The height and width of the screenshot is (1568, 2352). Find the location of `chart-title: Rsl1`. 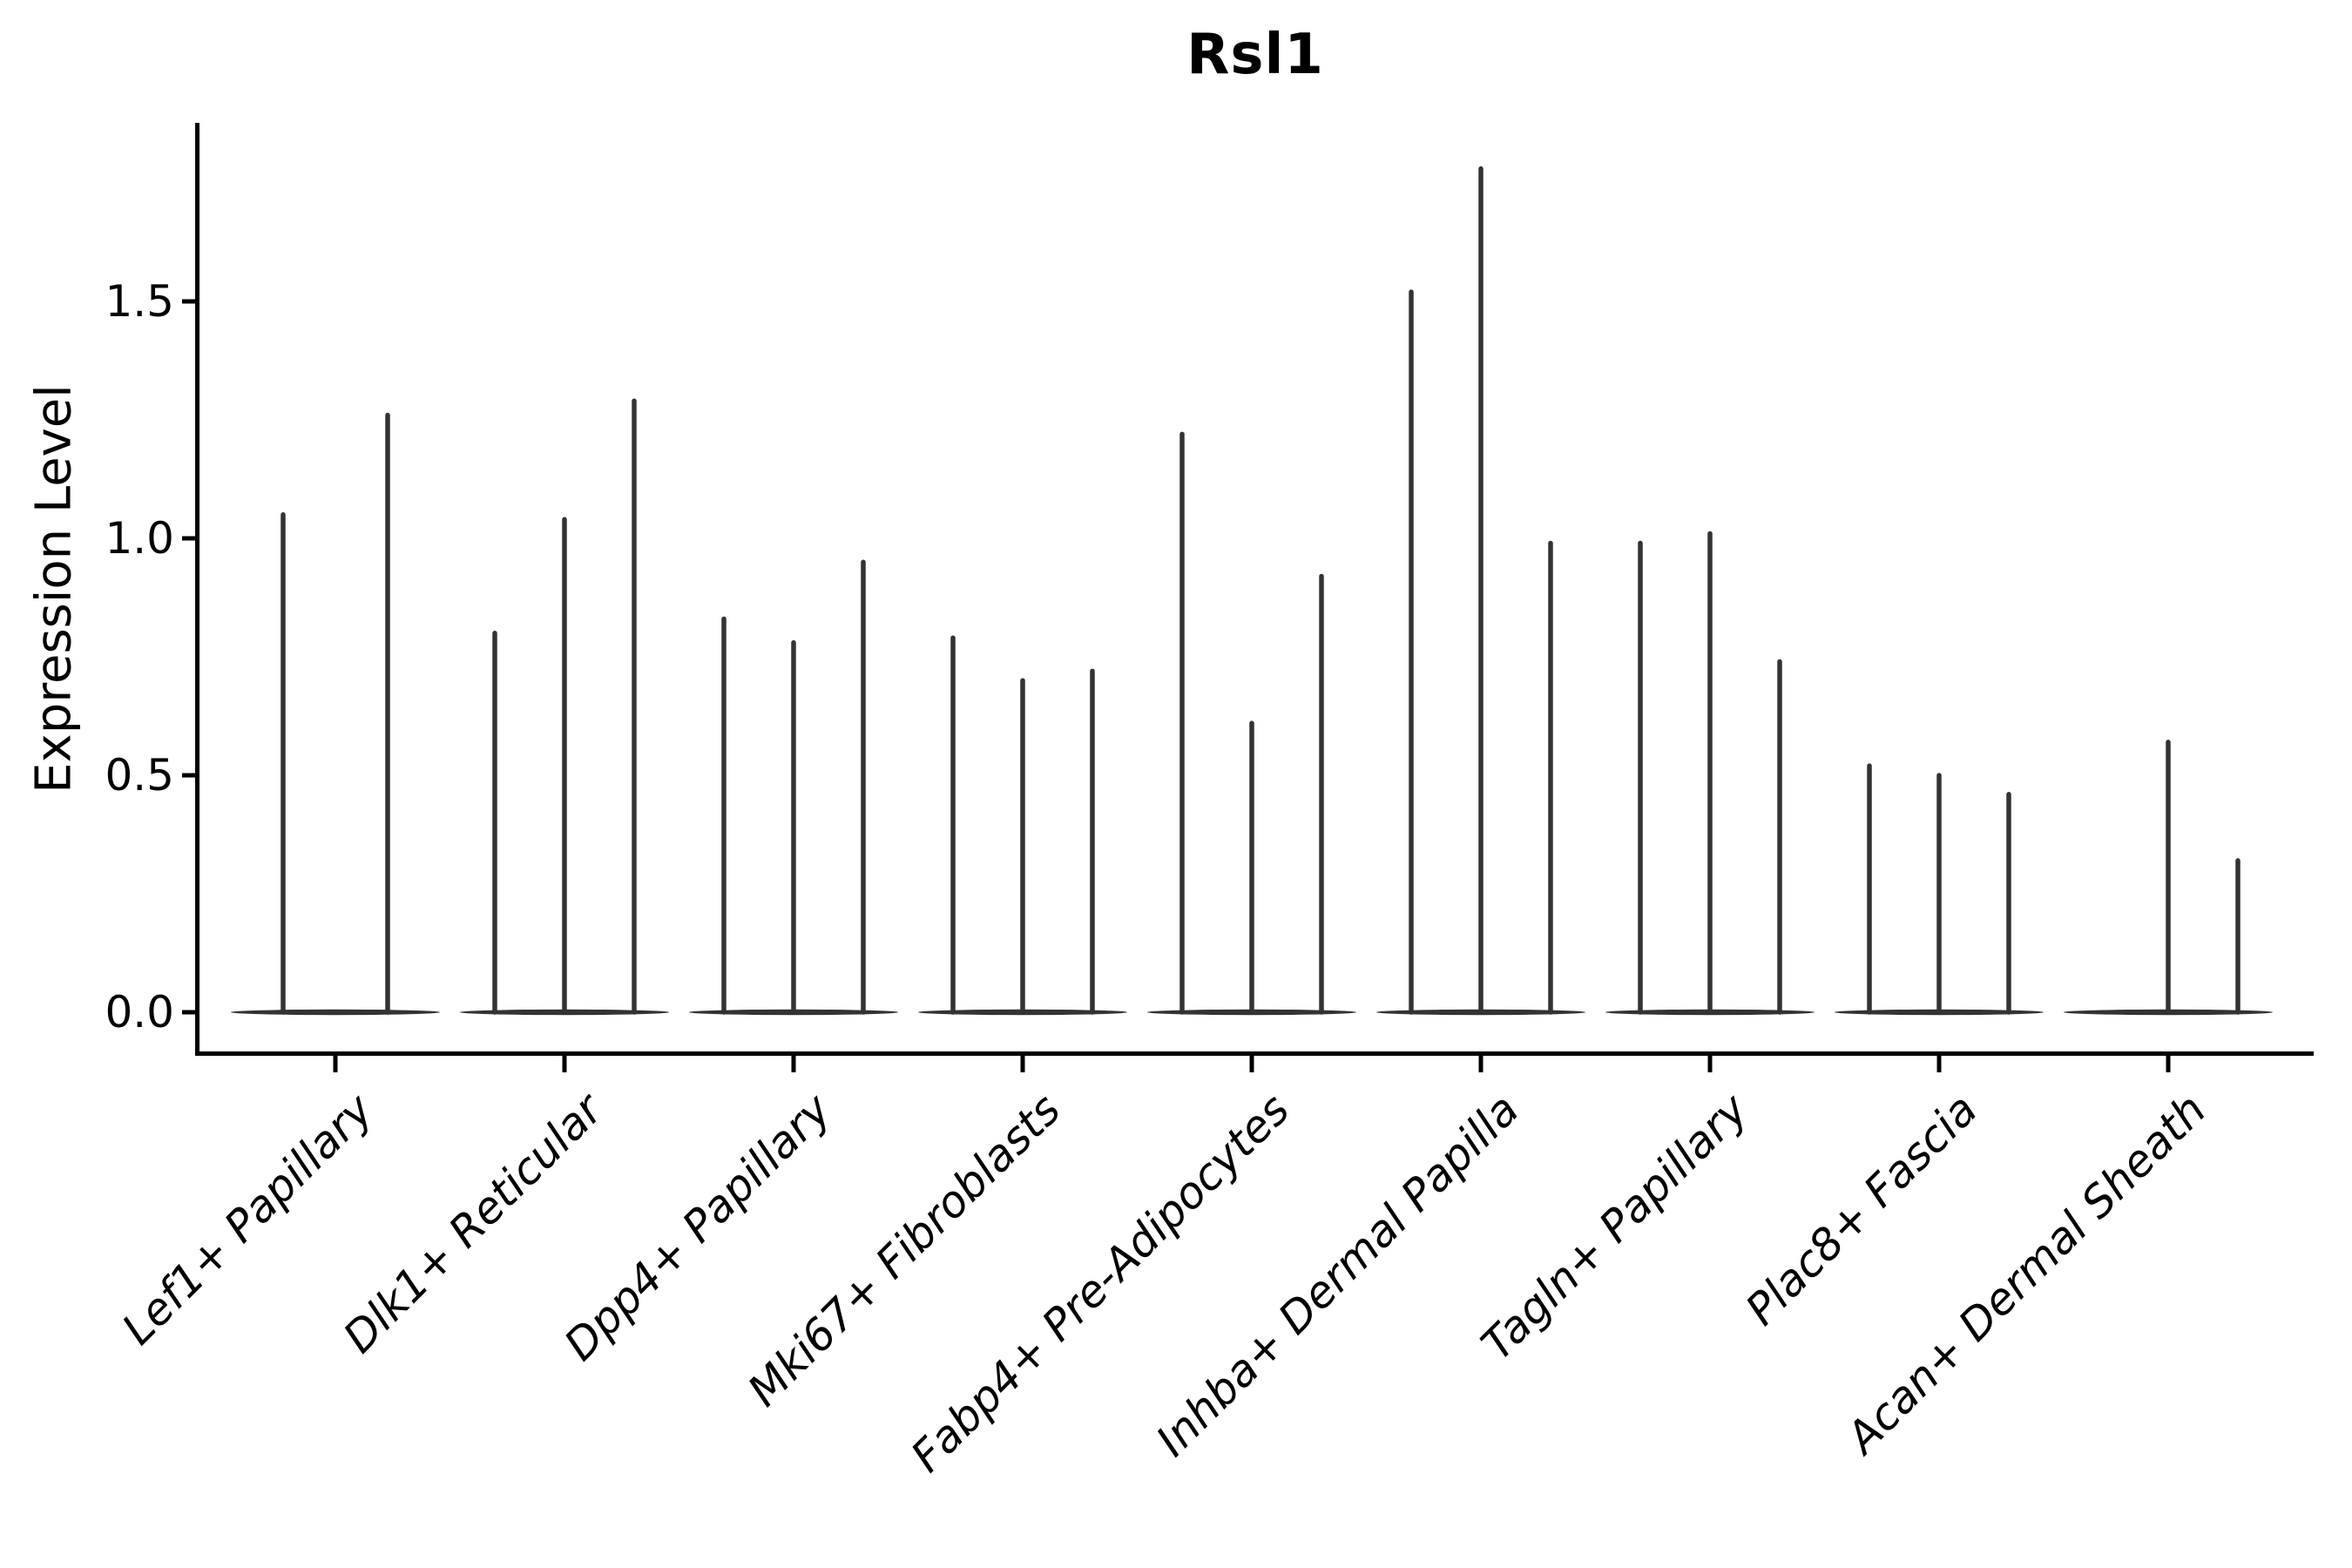

chart-title: Rsl1 is located at coordinates (1255, 55).